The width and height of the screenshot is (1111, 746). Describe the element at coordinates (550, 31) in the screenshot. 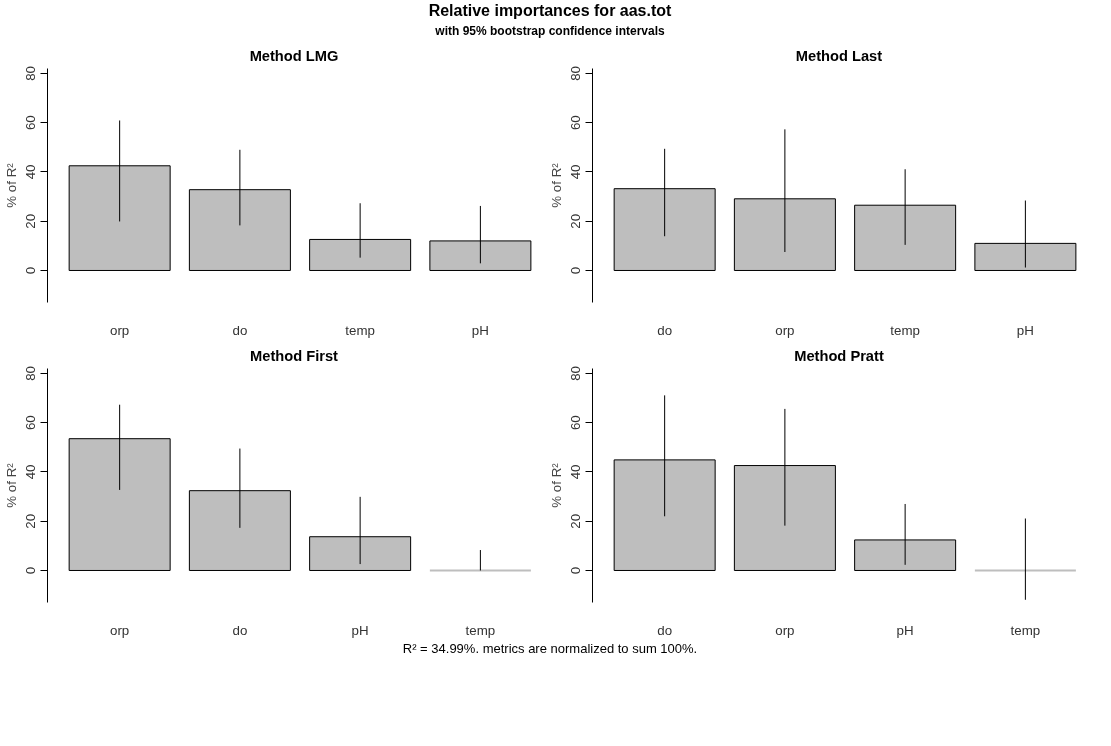

I see `text: with 95% bootstrap confidence intervals` at that location.